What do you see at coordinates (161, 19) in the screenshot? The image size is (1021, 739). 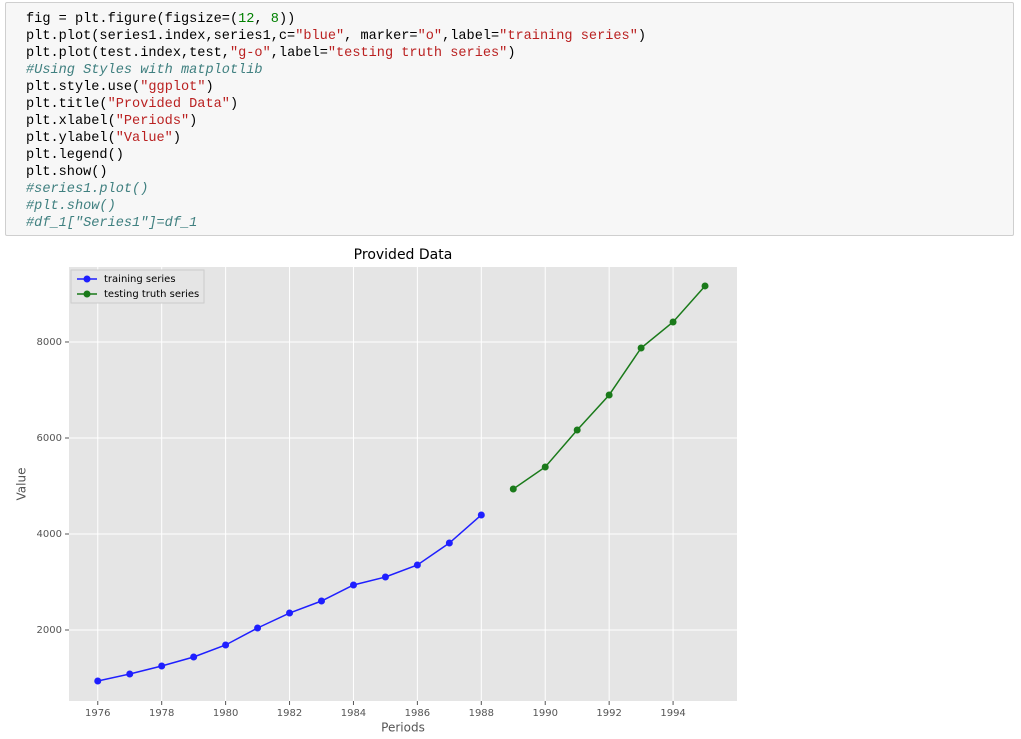 I see `code-line: fig = plt.figure(figsize=(12, 8))` at bounding box center [161, 19].